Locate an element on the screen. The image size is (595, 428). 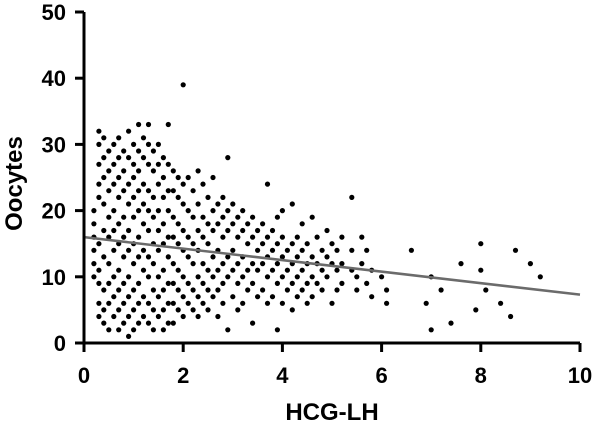
y-tick-label: 30 is located at coordinates (54, 144).